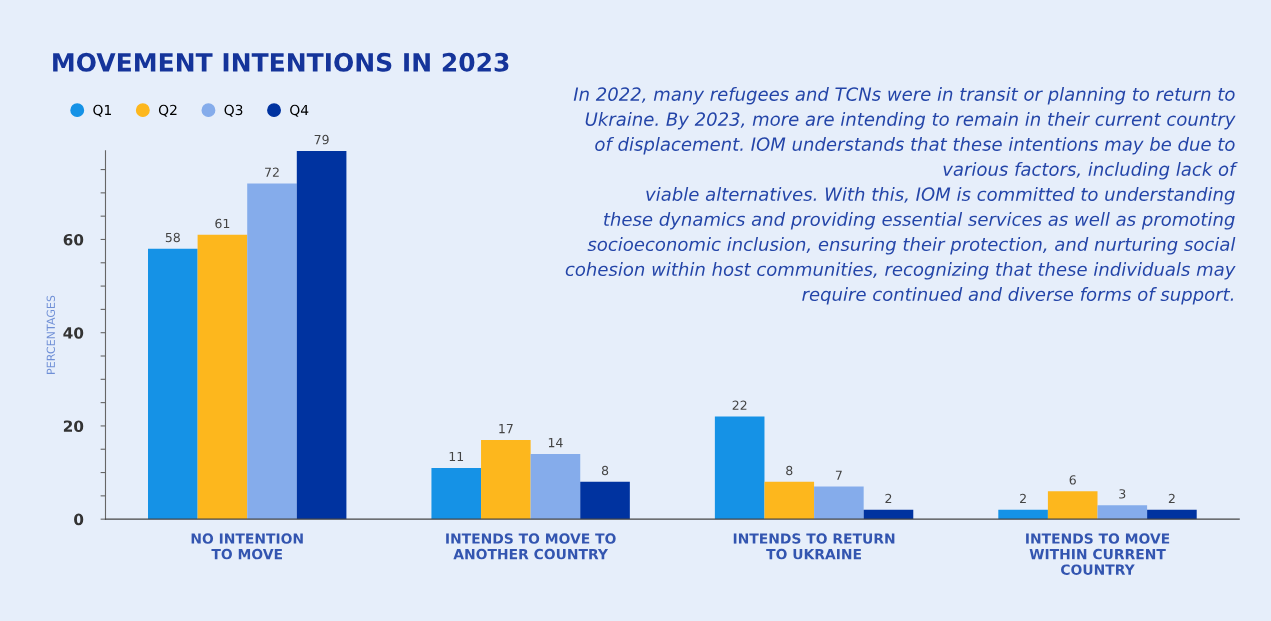 The width and height of the screenshot is (1271, 621). I want to click on y-axis-title: PERCENTAGES, so click(50, 334).